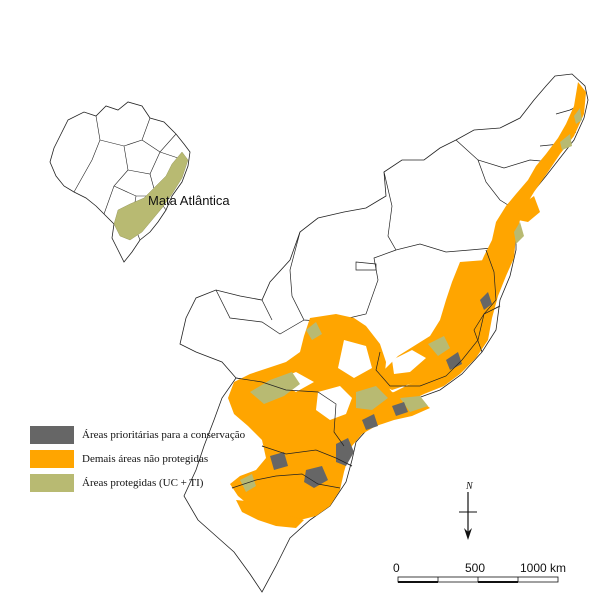  I want to click on inset-atlantic-forest, so click(151, 196).